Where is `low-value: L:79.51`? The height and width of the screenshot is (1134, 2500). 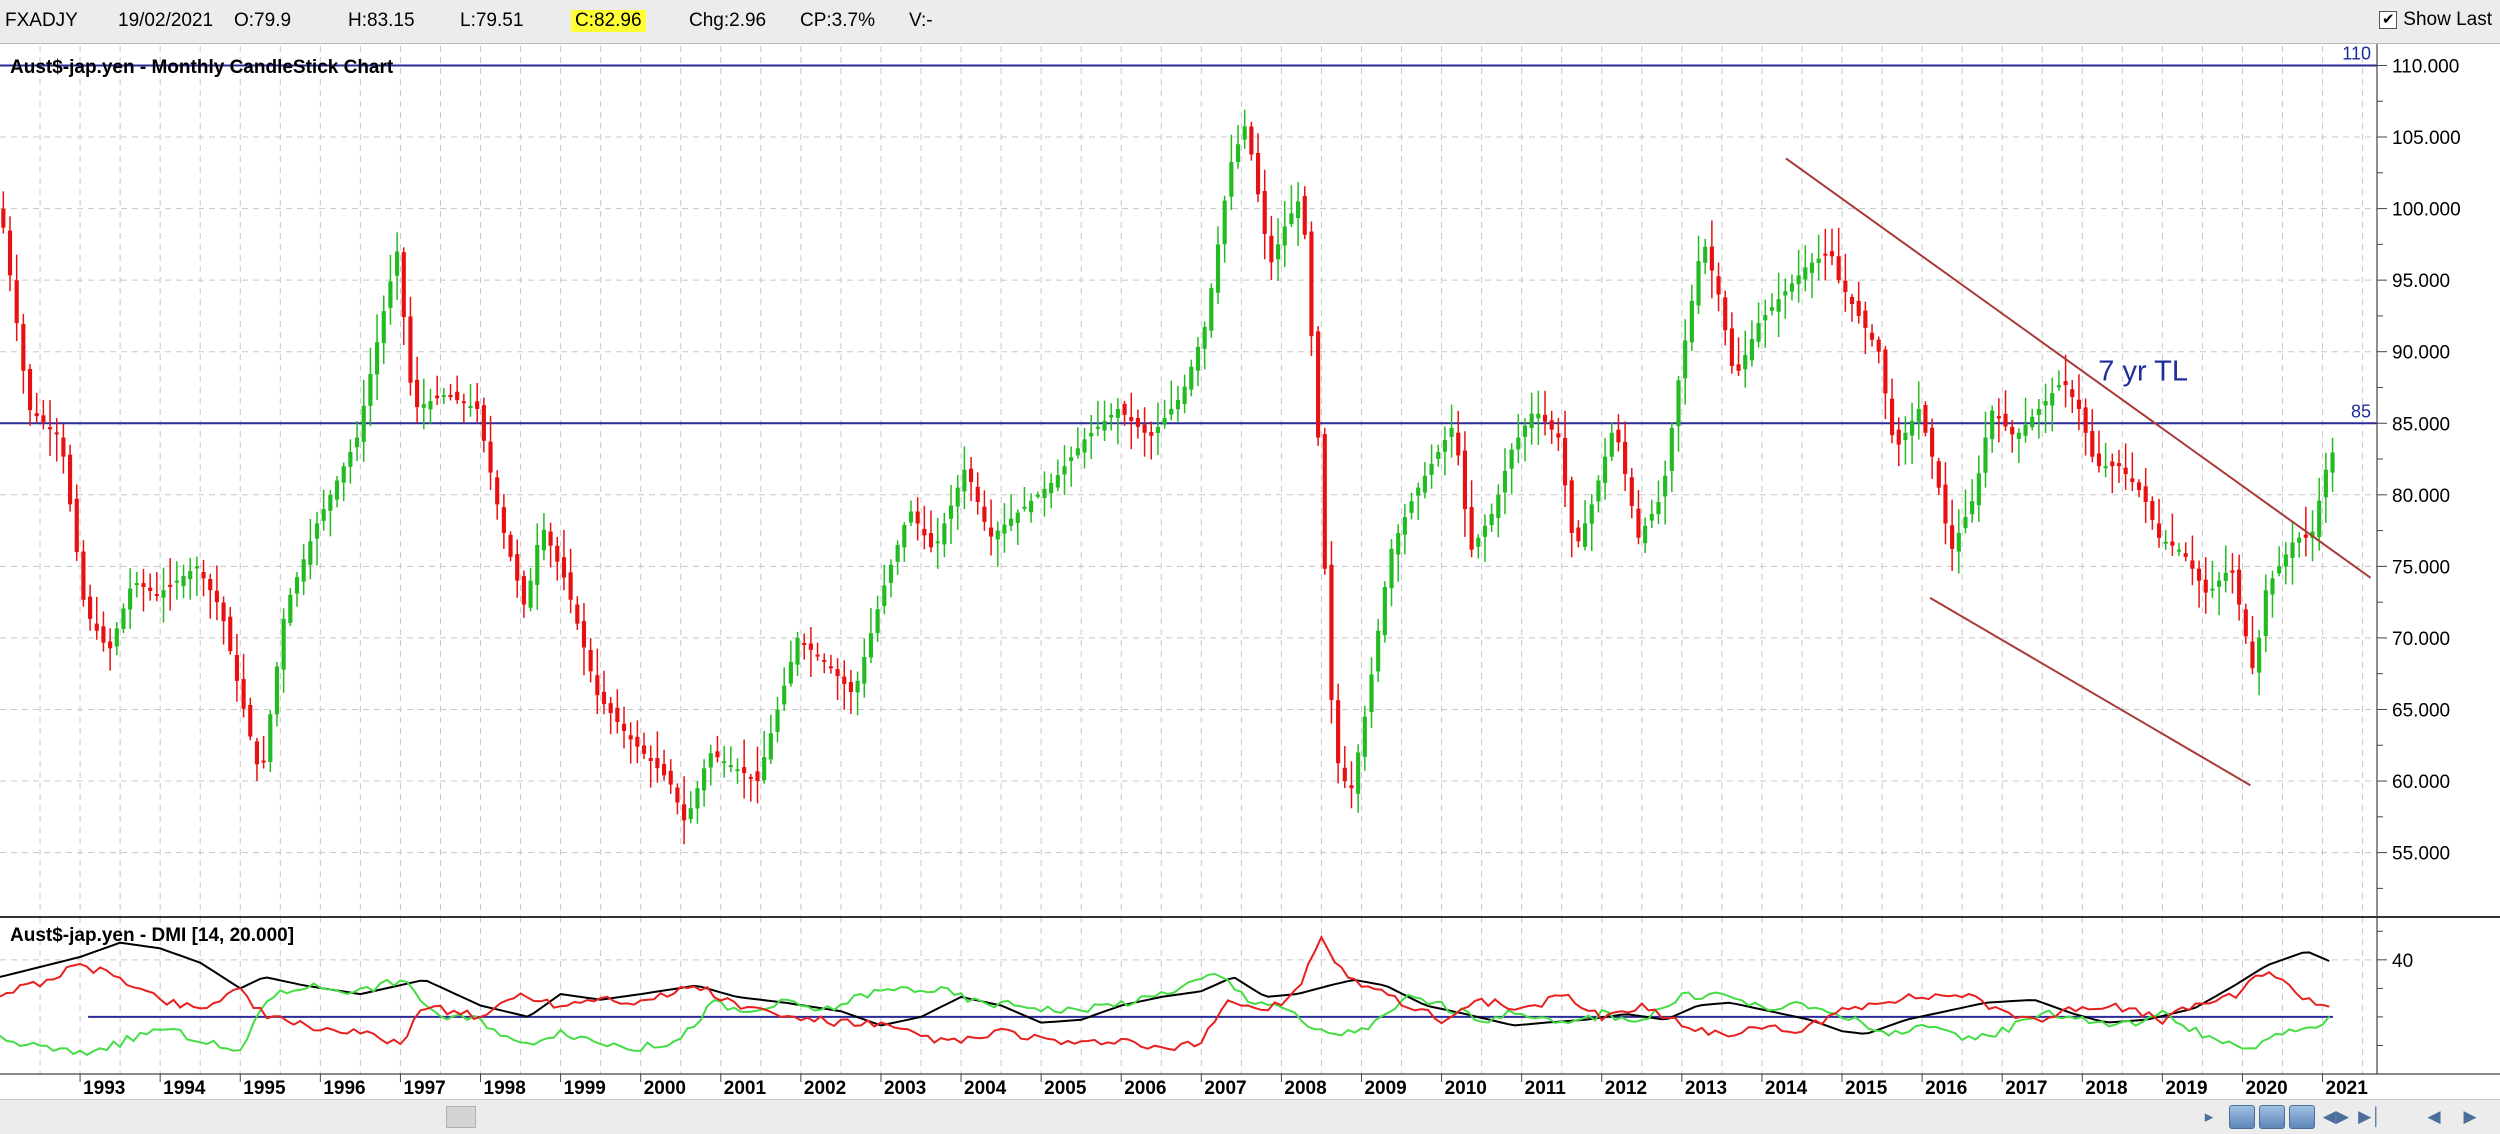
low-value: L:79.51 is located at coordinates (492, 20).